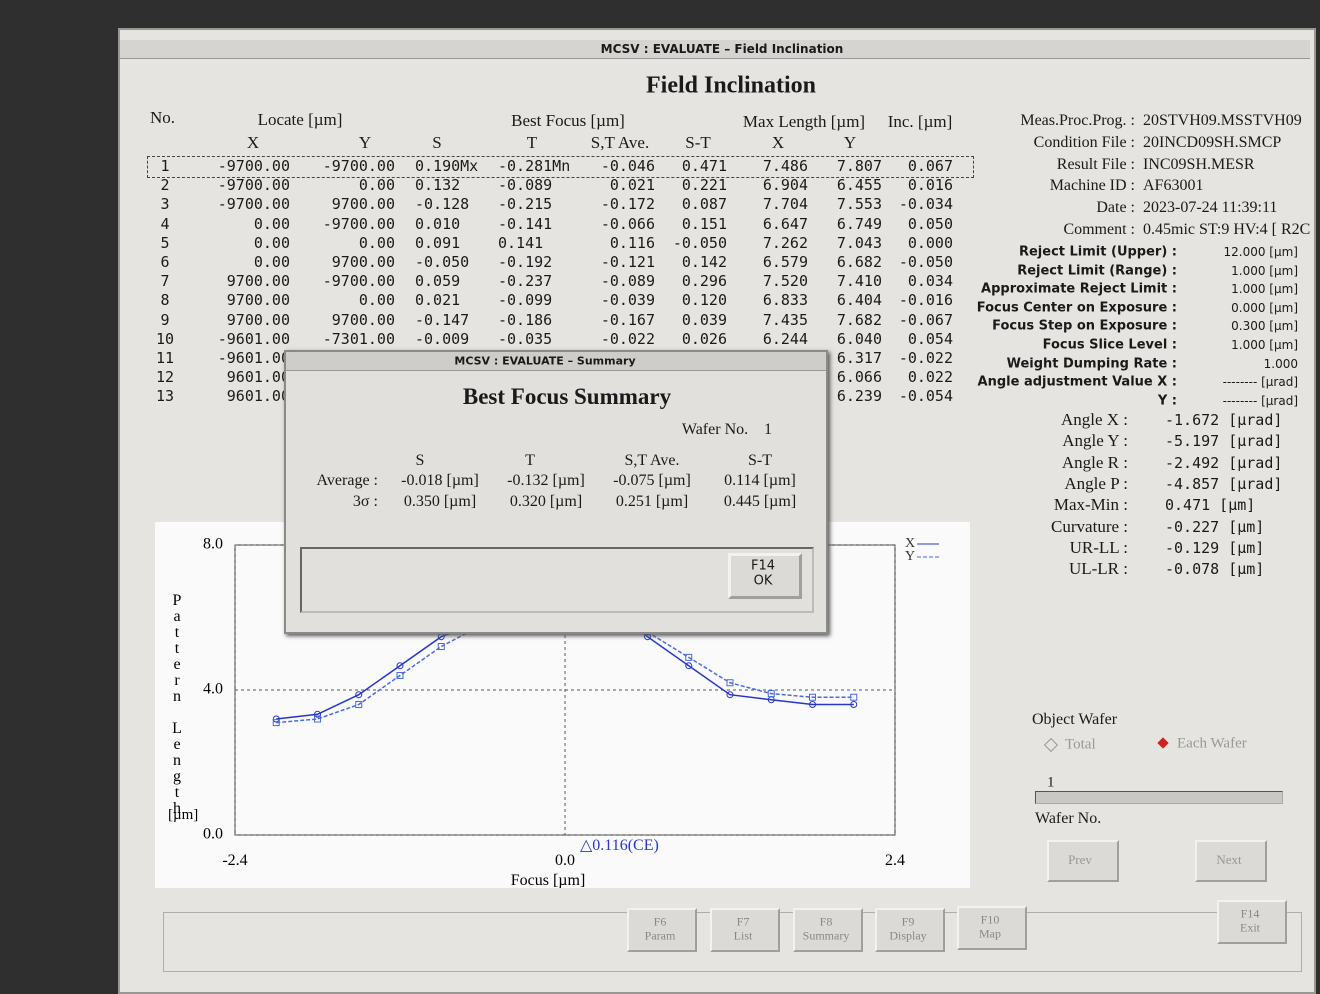 The height and width of the screenshot is (994, 1320). I want to click on column-group-header: Locate [µm], so click(300, 119).